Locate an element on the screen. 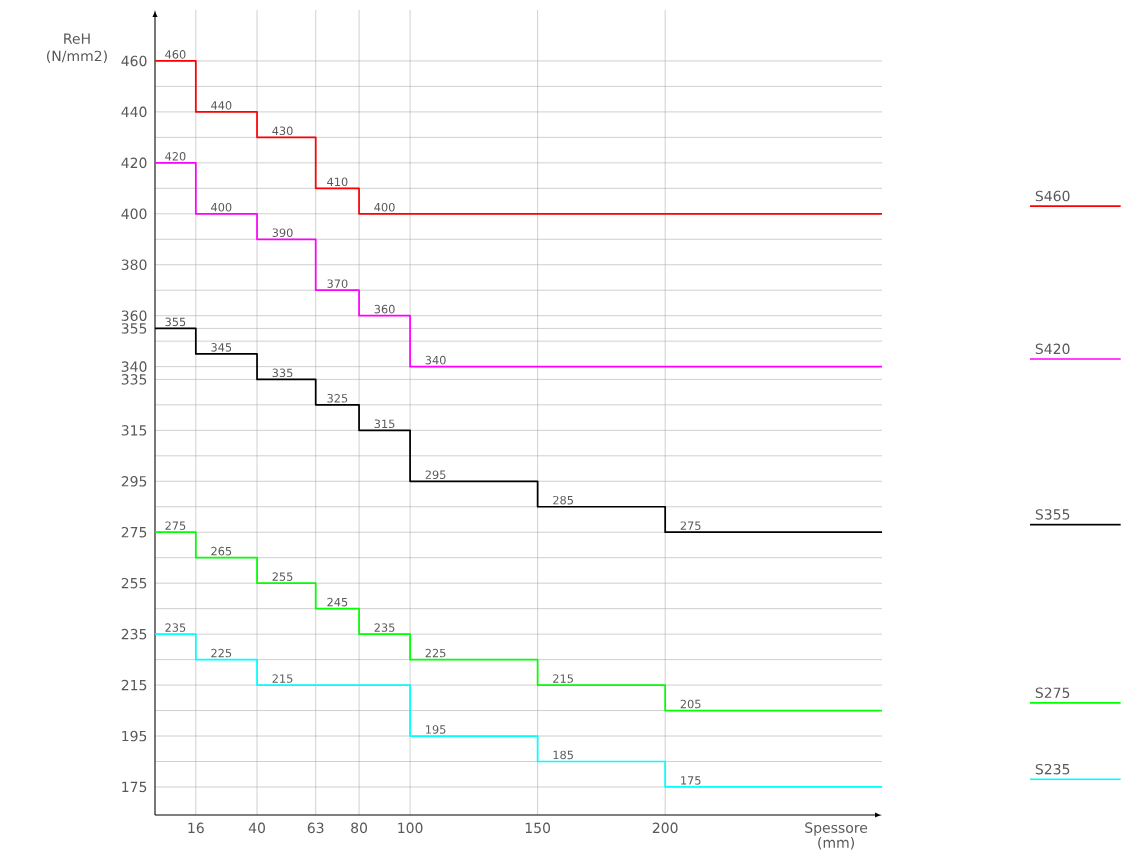 This screenshot has width=1121, height=868. y-tick-label: 335 is located at coordinates (134, 379).